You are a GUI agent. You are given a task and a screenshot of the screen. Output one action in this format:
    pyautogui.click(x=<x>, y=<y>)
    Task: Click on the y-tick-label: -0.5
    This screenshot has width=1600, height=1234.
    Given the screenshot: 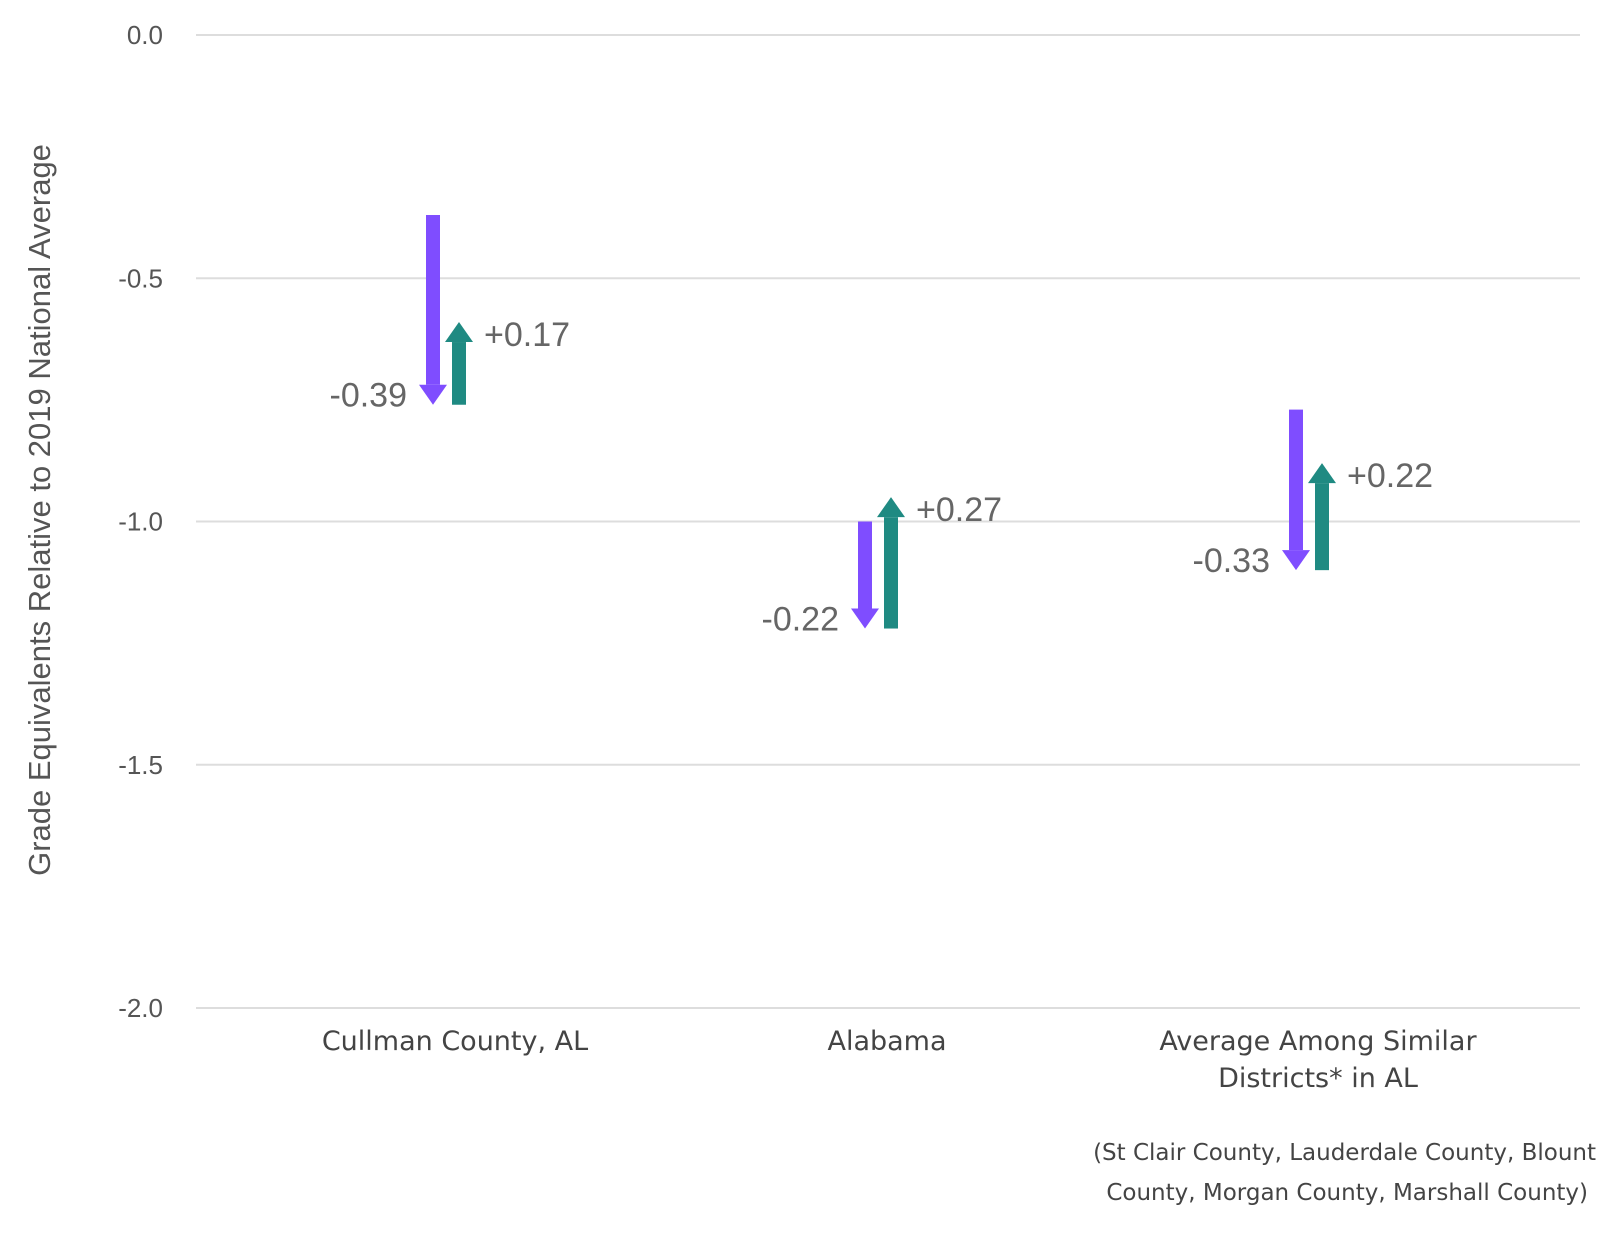 What is the action you would take?
    pyautogui.click(x=140, y=278)
    